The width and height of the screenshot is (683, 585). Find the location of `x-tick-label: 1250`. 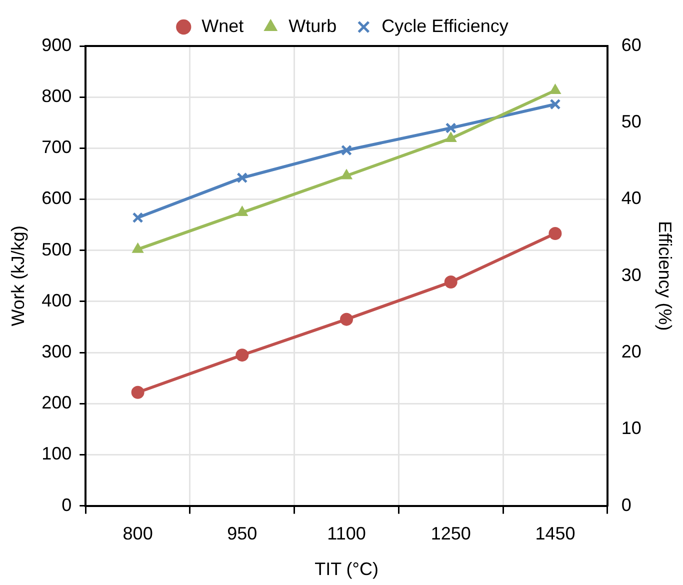

x-tick-label: 1250 is located at coordinates (450, 534).